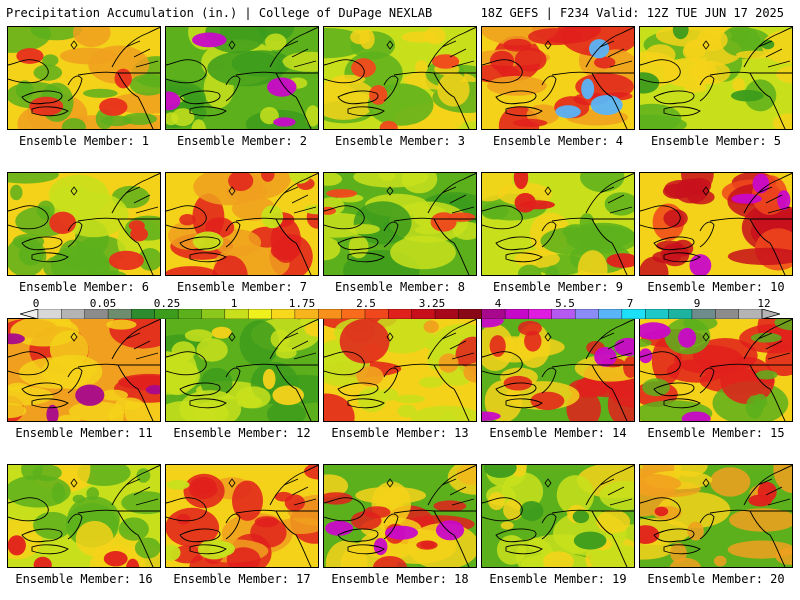  I want to click on ensemble-member-label: Ensemble Member: 3, so click(400, 141).